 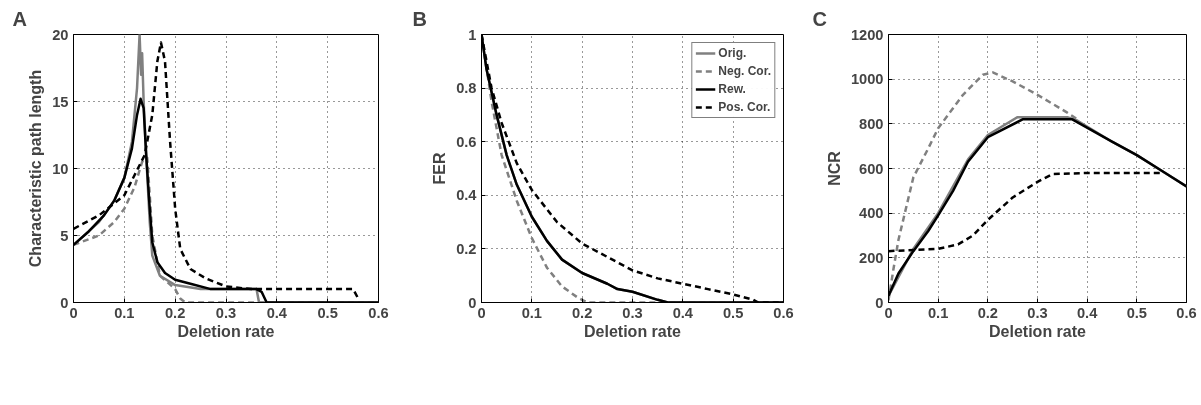 What do you see at coordinates (819, 18) in the screenshot?
I see `chart-title: C` at bounding box center [819, 18].